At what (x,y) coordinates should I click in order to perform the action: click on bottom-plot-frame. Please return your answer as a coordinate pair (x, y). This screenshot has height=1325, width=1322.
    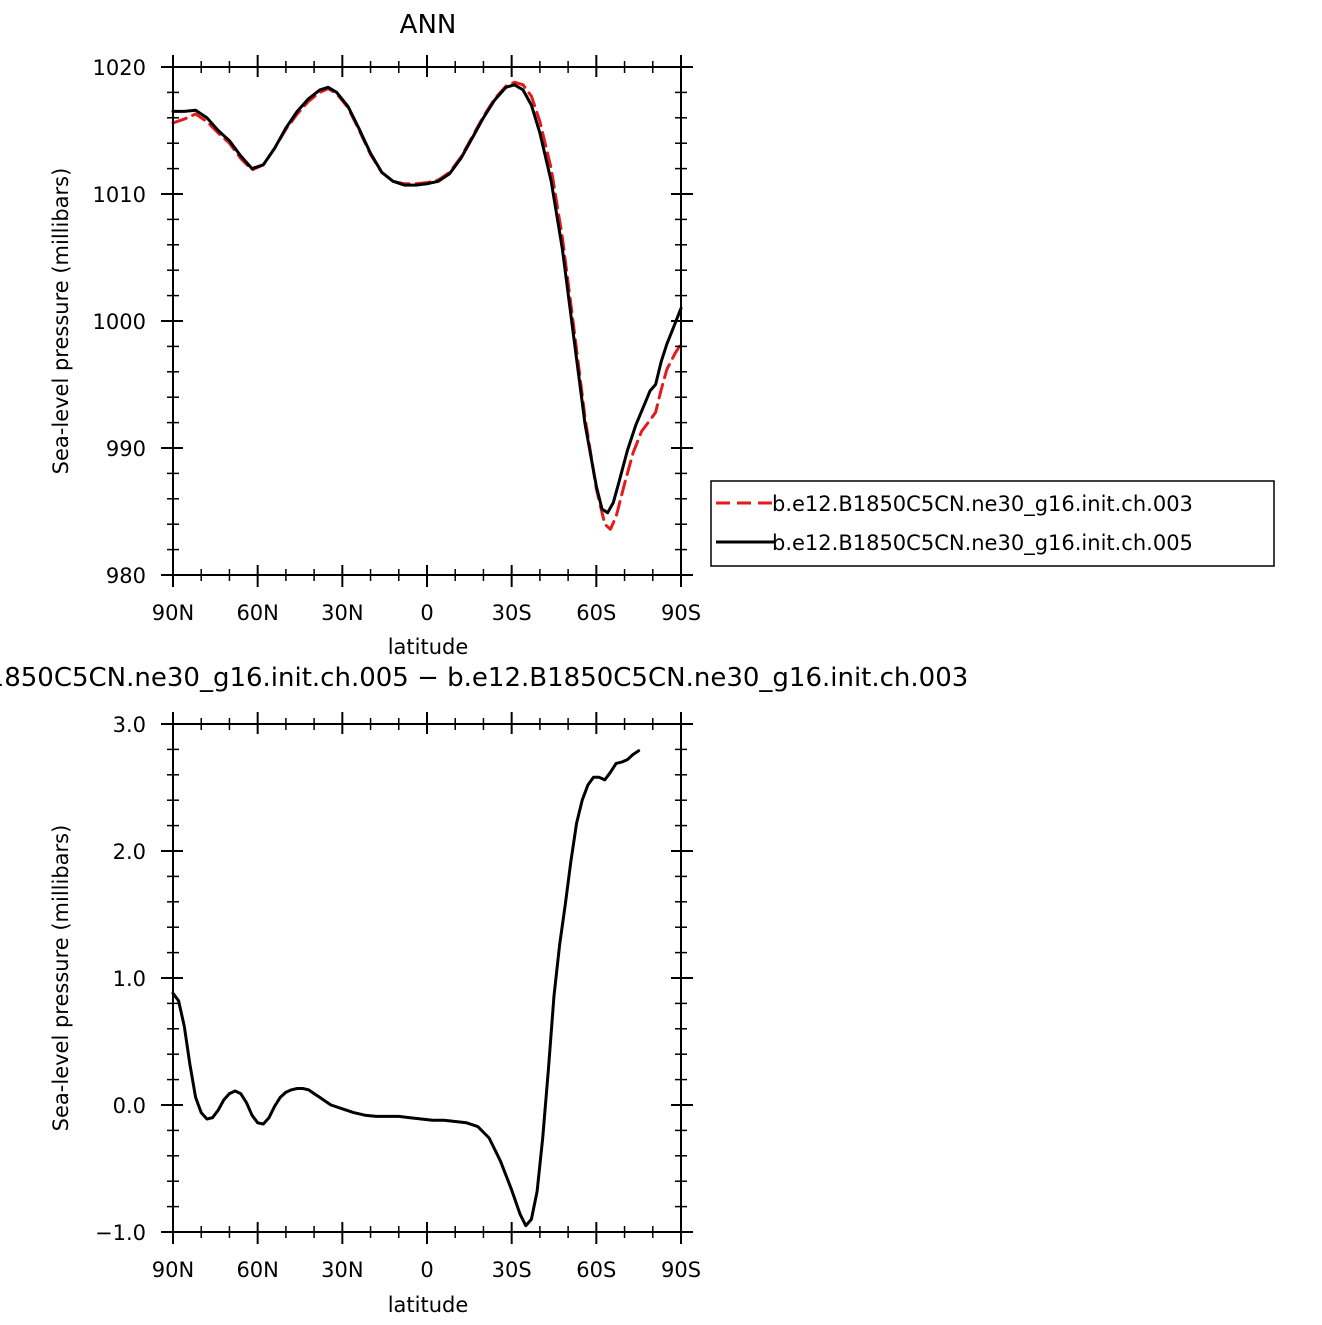
    Looking at the image, I should click on (427, 978).